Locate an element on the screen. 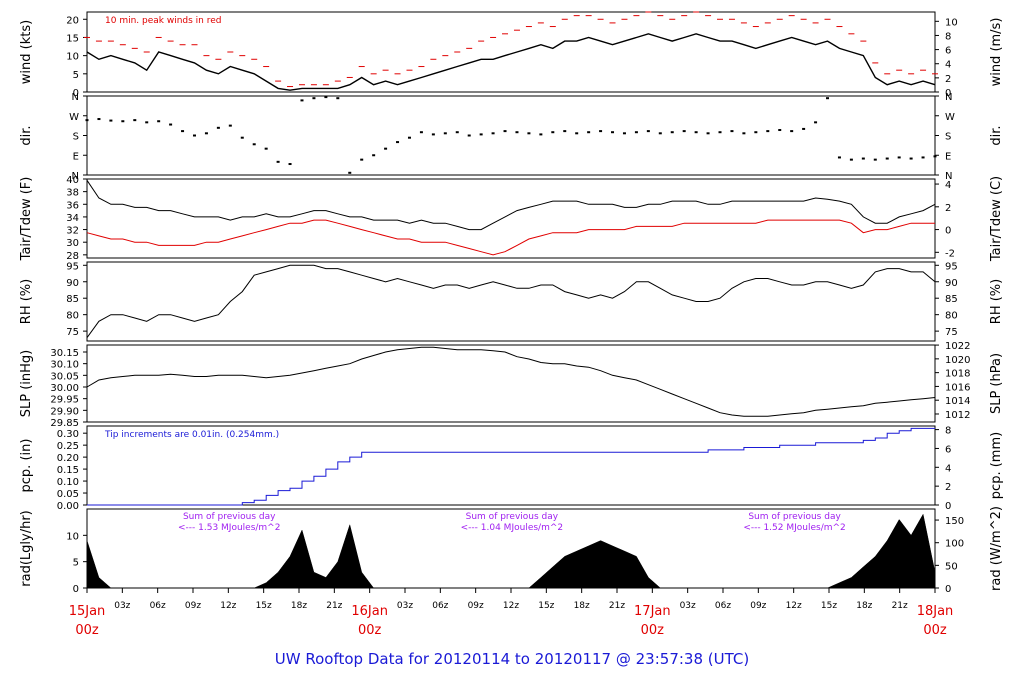 This screenshot has height=700, width=1024. dir-ytick-label: S is located at coordinates (76, 137).